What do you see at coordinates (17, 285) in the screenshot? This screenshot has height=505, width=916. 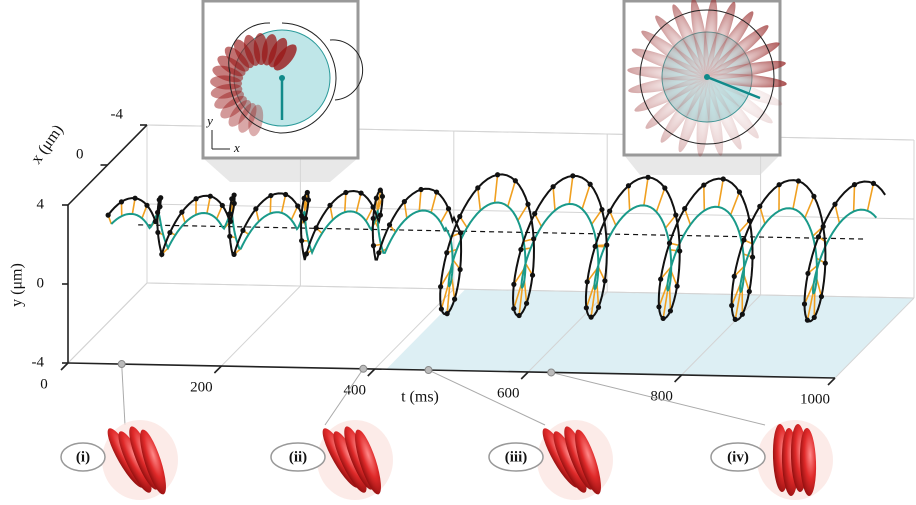 I see `y-axis-label: y (μm)` at bounding box center [17, 285].